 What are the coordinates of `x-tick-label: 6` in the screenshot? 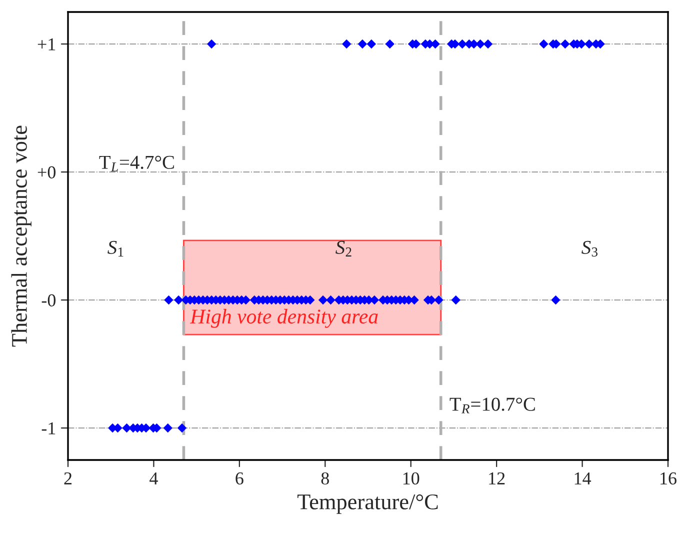 It's located at (240, 478).